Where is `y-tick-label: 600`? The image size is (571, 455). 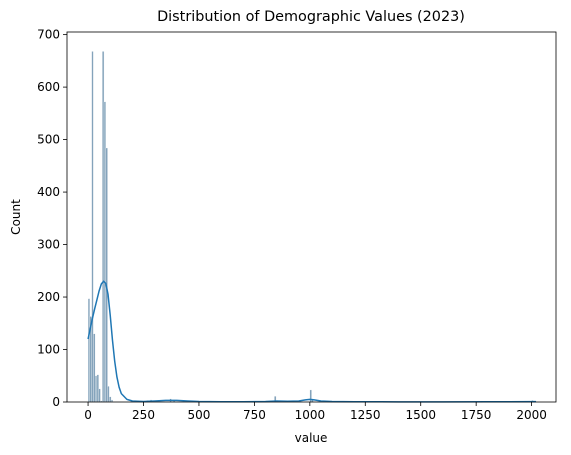 y-tick-label: 600 is located at coordinates (48, 87).